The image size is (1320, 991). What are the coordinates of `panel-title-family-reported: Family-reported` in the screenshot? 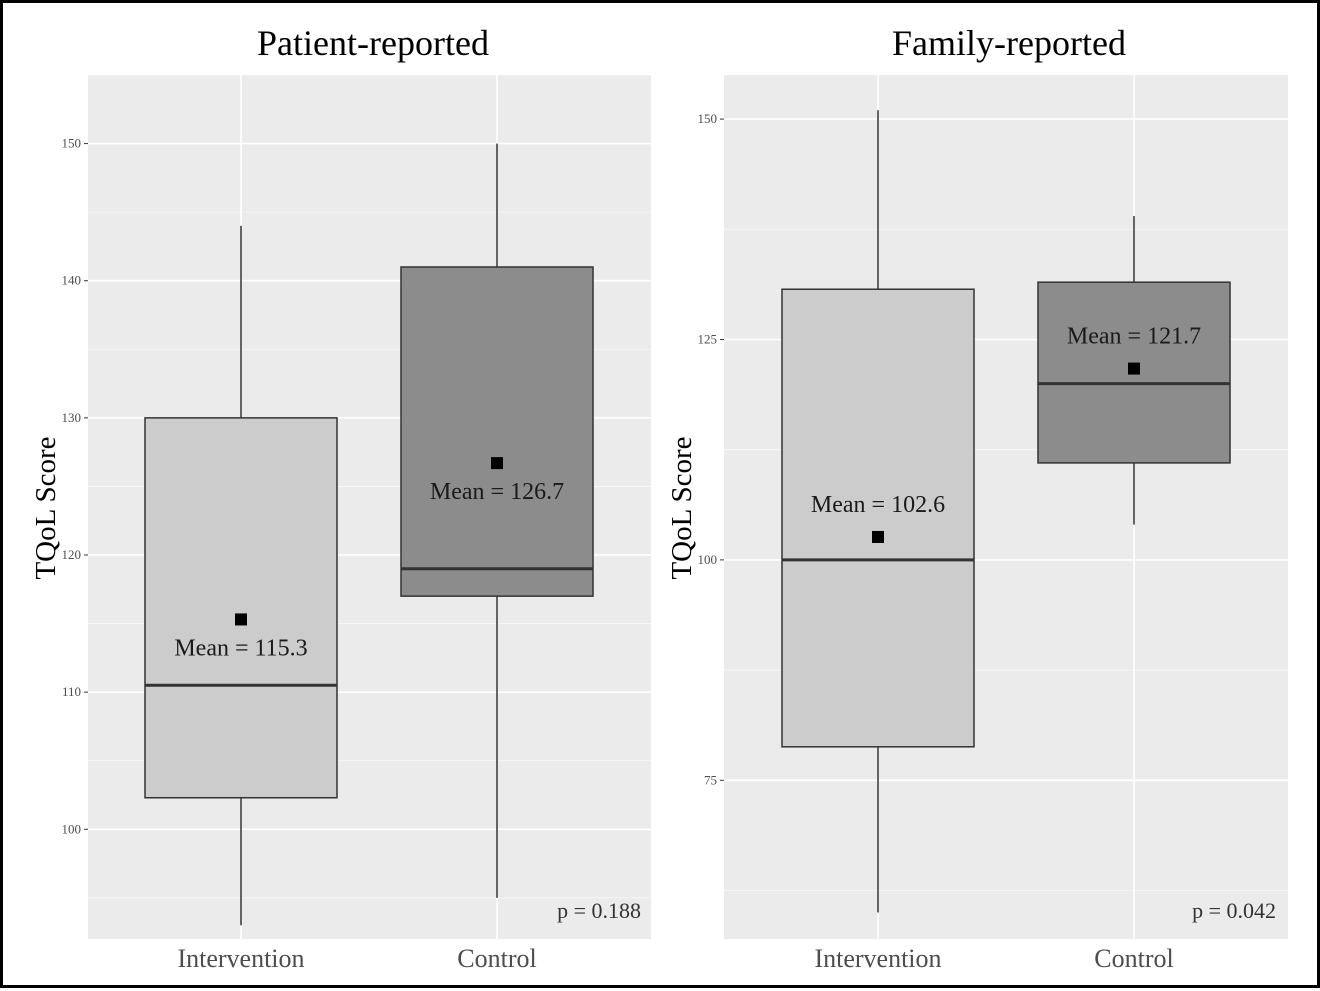 It's located at (1009, 43).